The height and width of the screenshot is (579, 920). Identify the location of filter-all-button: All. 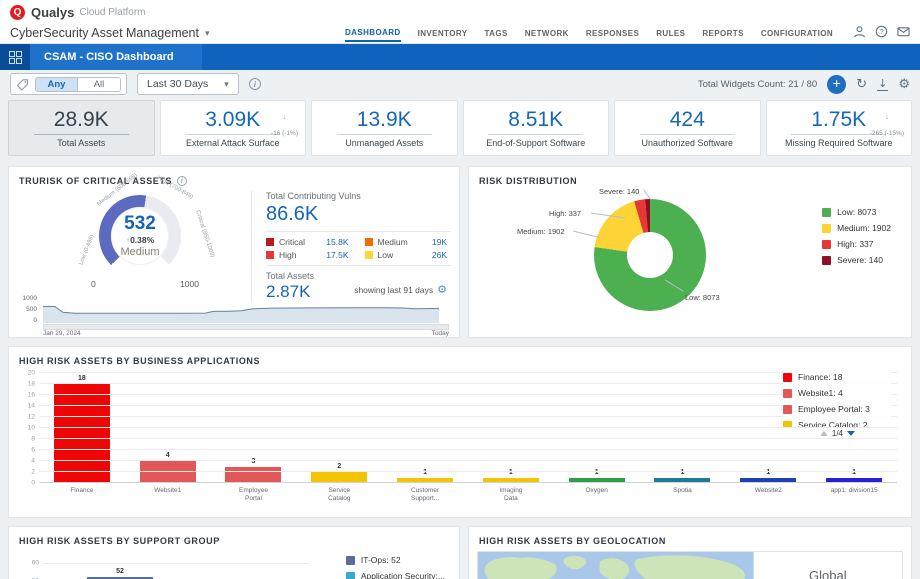
(99, 84).